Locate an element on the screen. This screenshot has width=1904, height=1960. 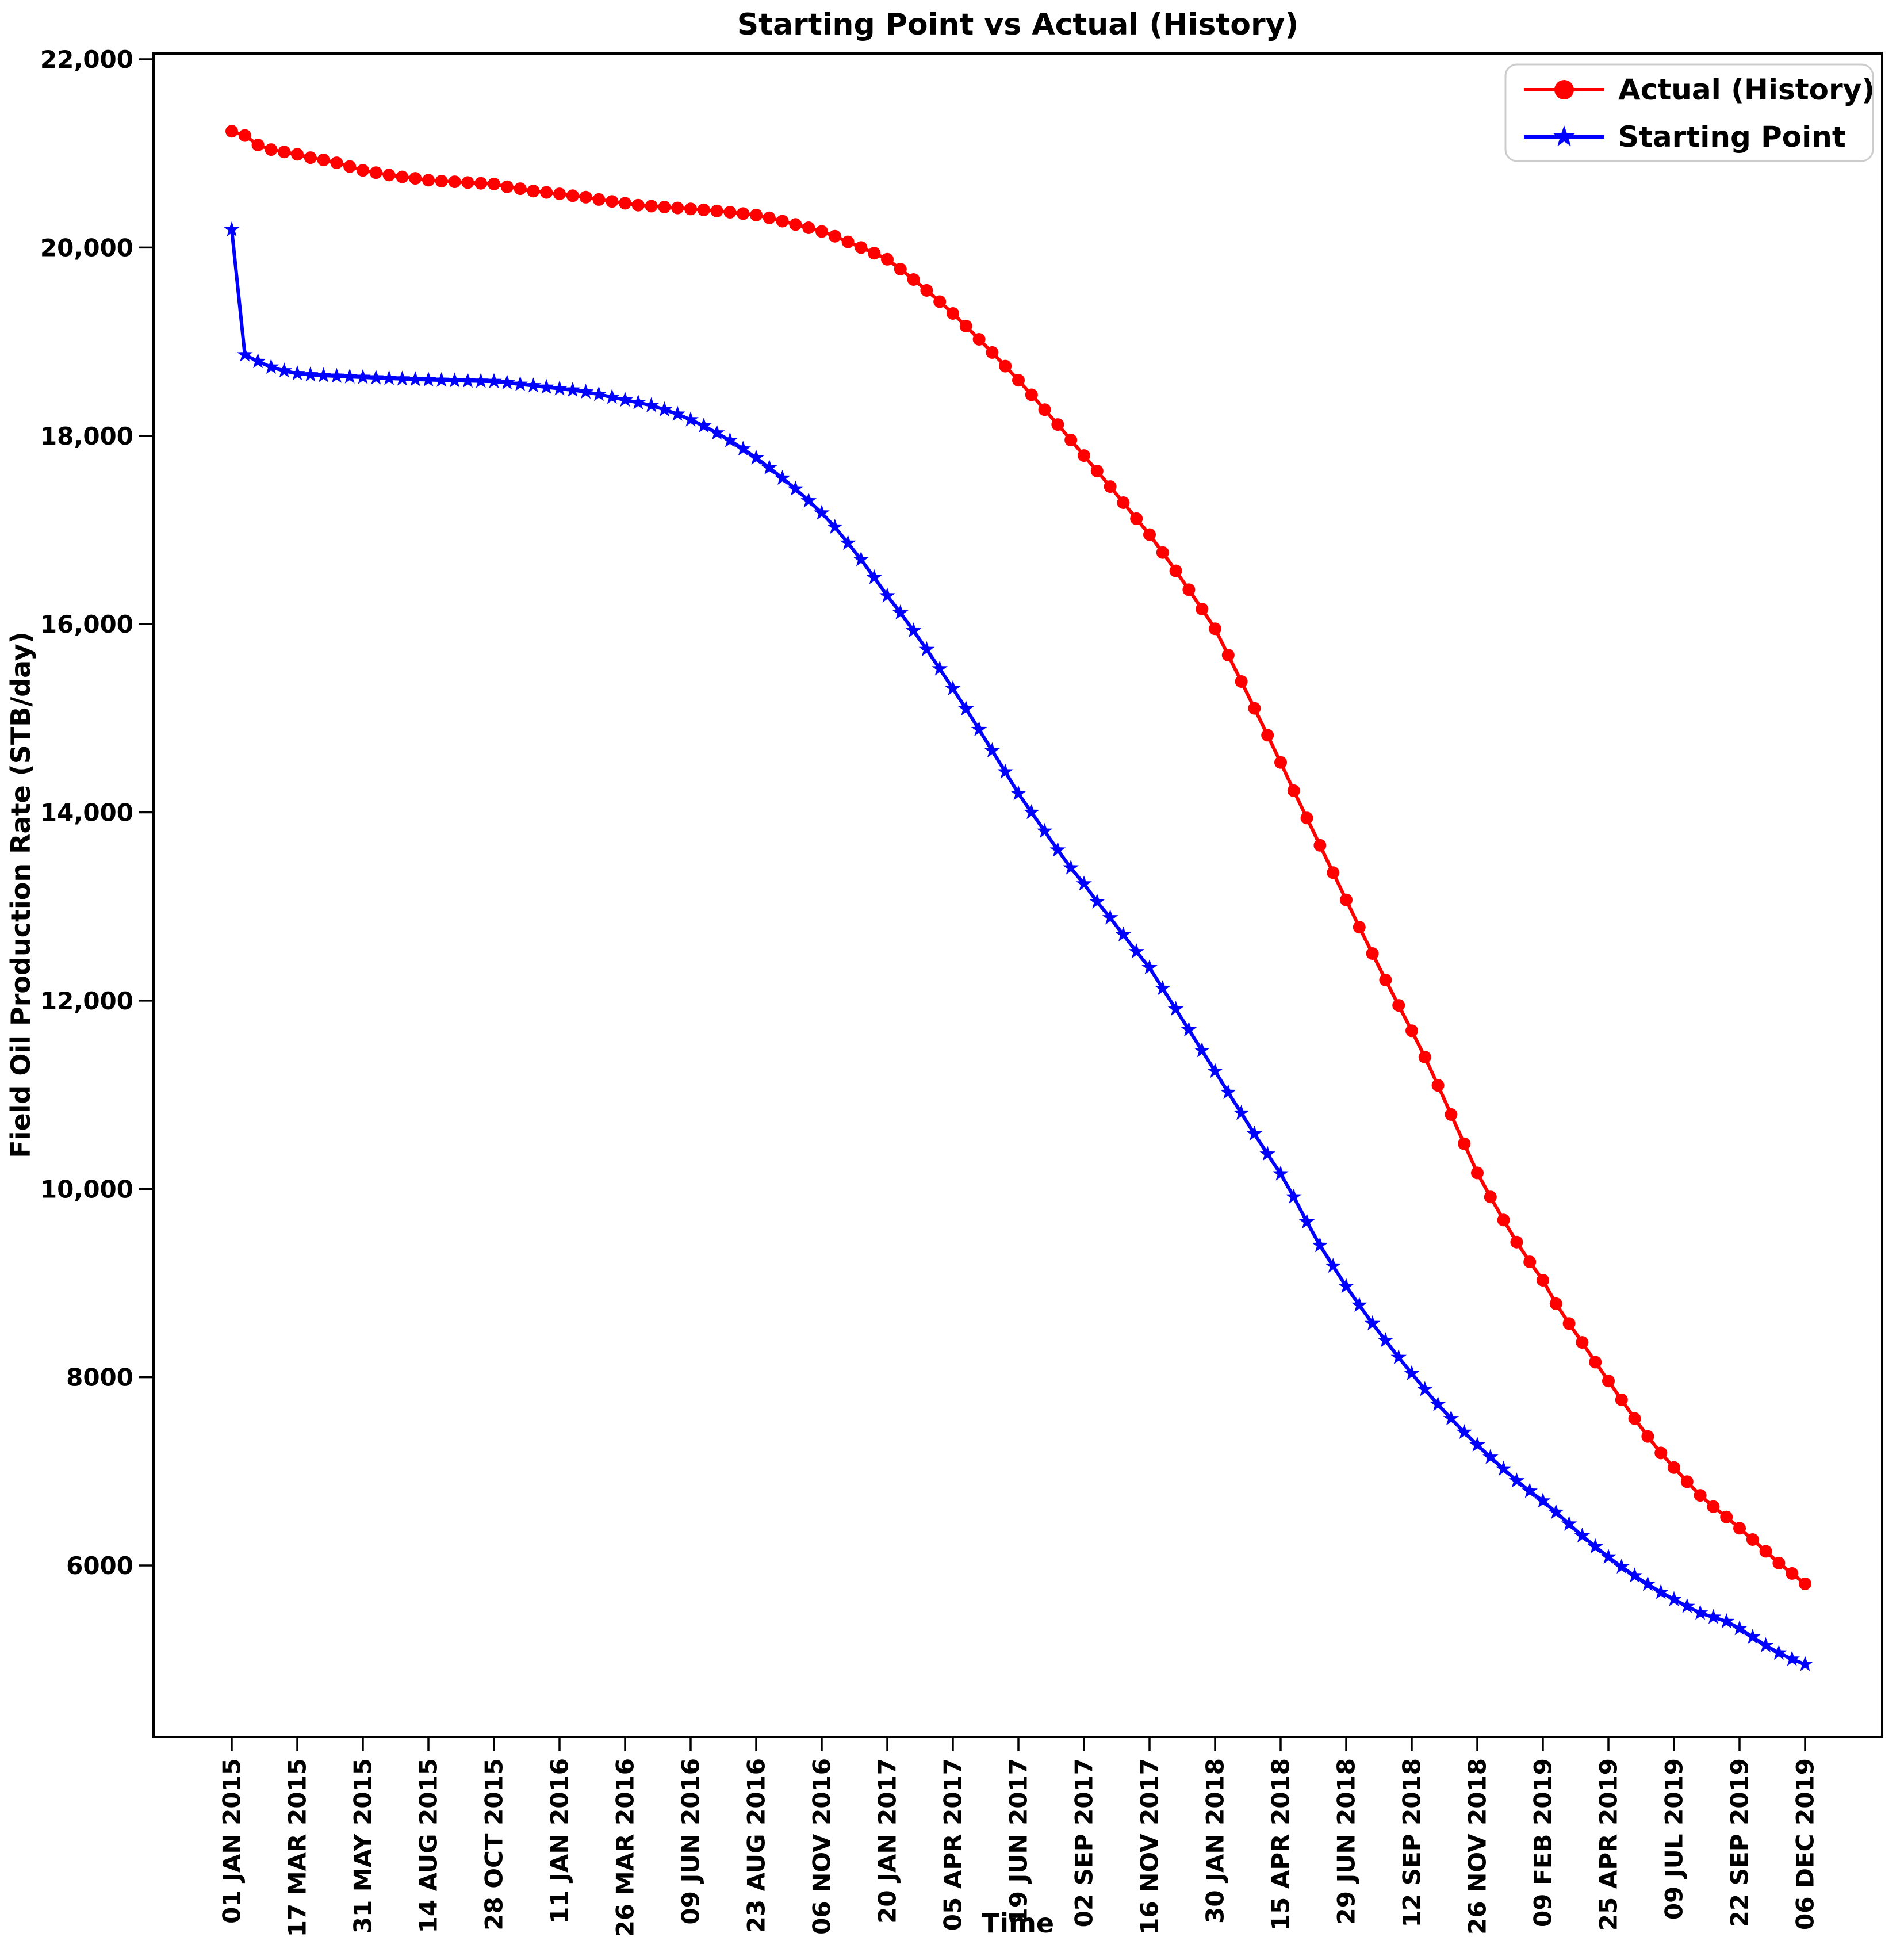
x-tick-label: 05 APR 2017 is located at coordinates (953, 1844).